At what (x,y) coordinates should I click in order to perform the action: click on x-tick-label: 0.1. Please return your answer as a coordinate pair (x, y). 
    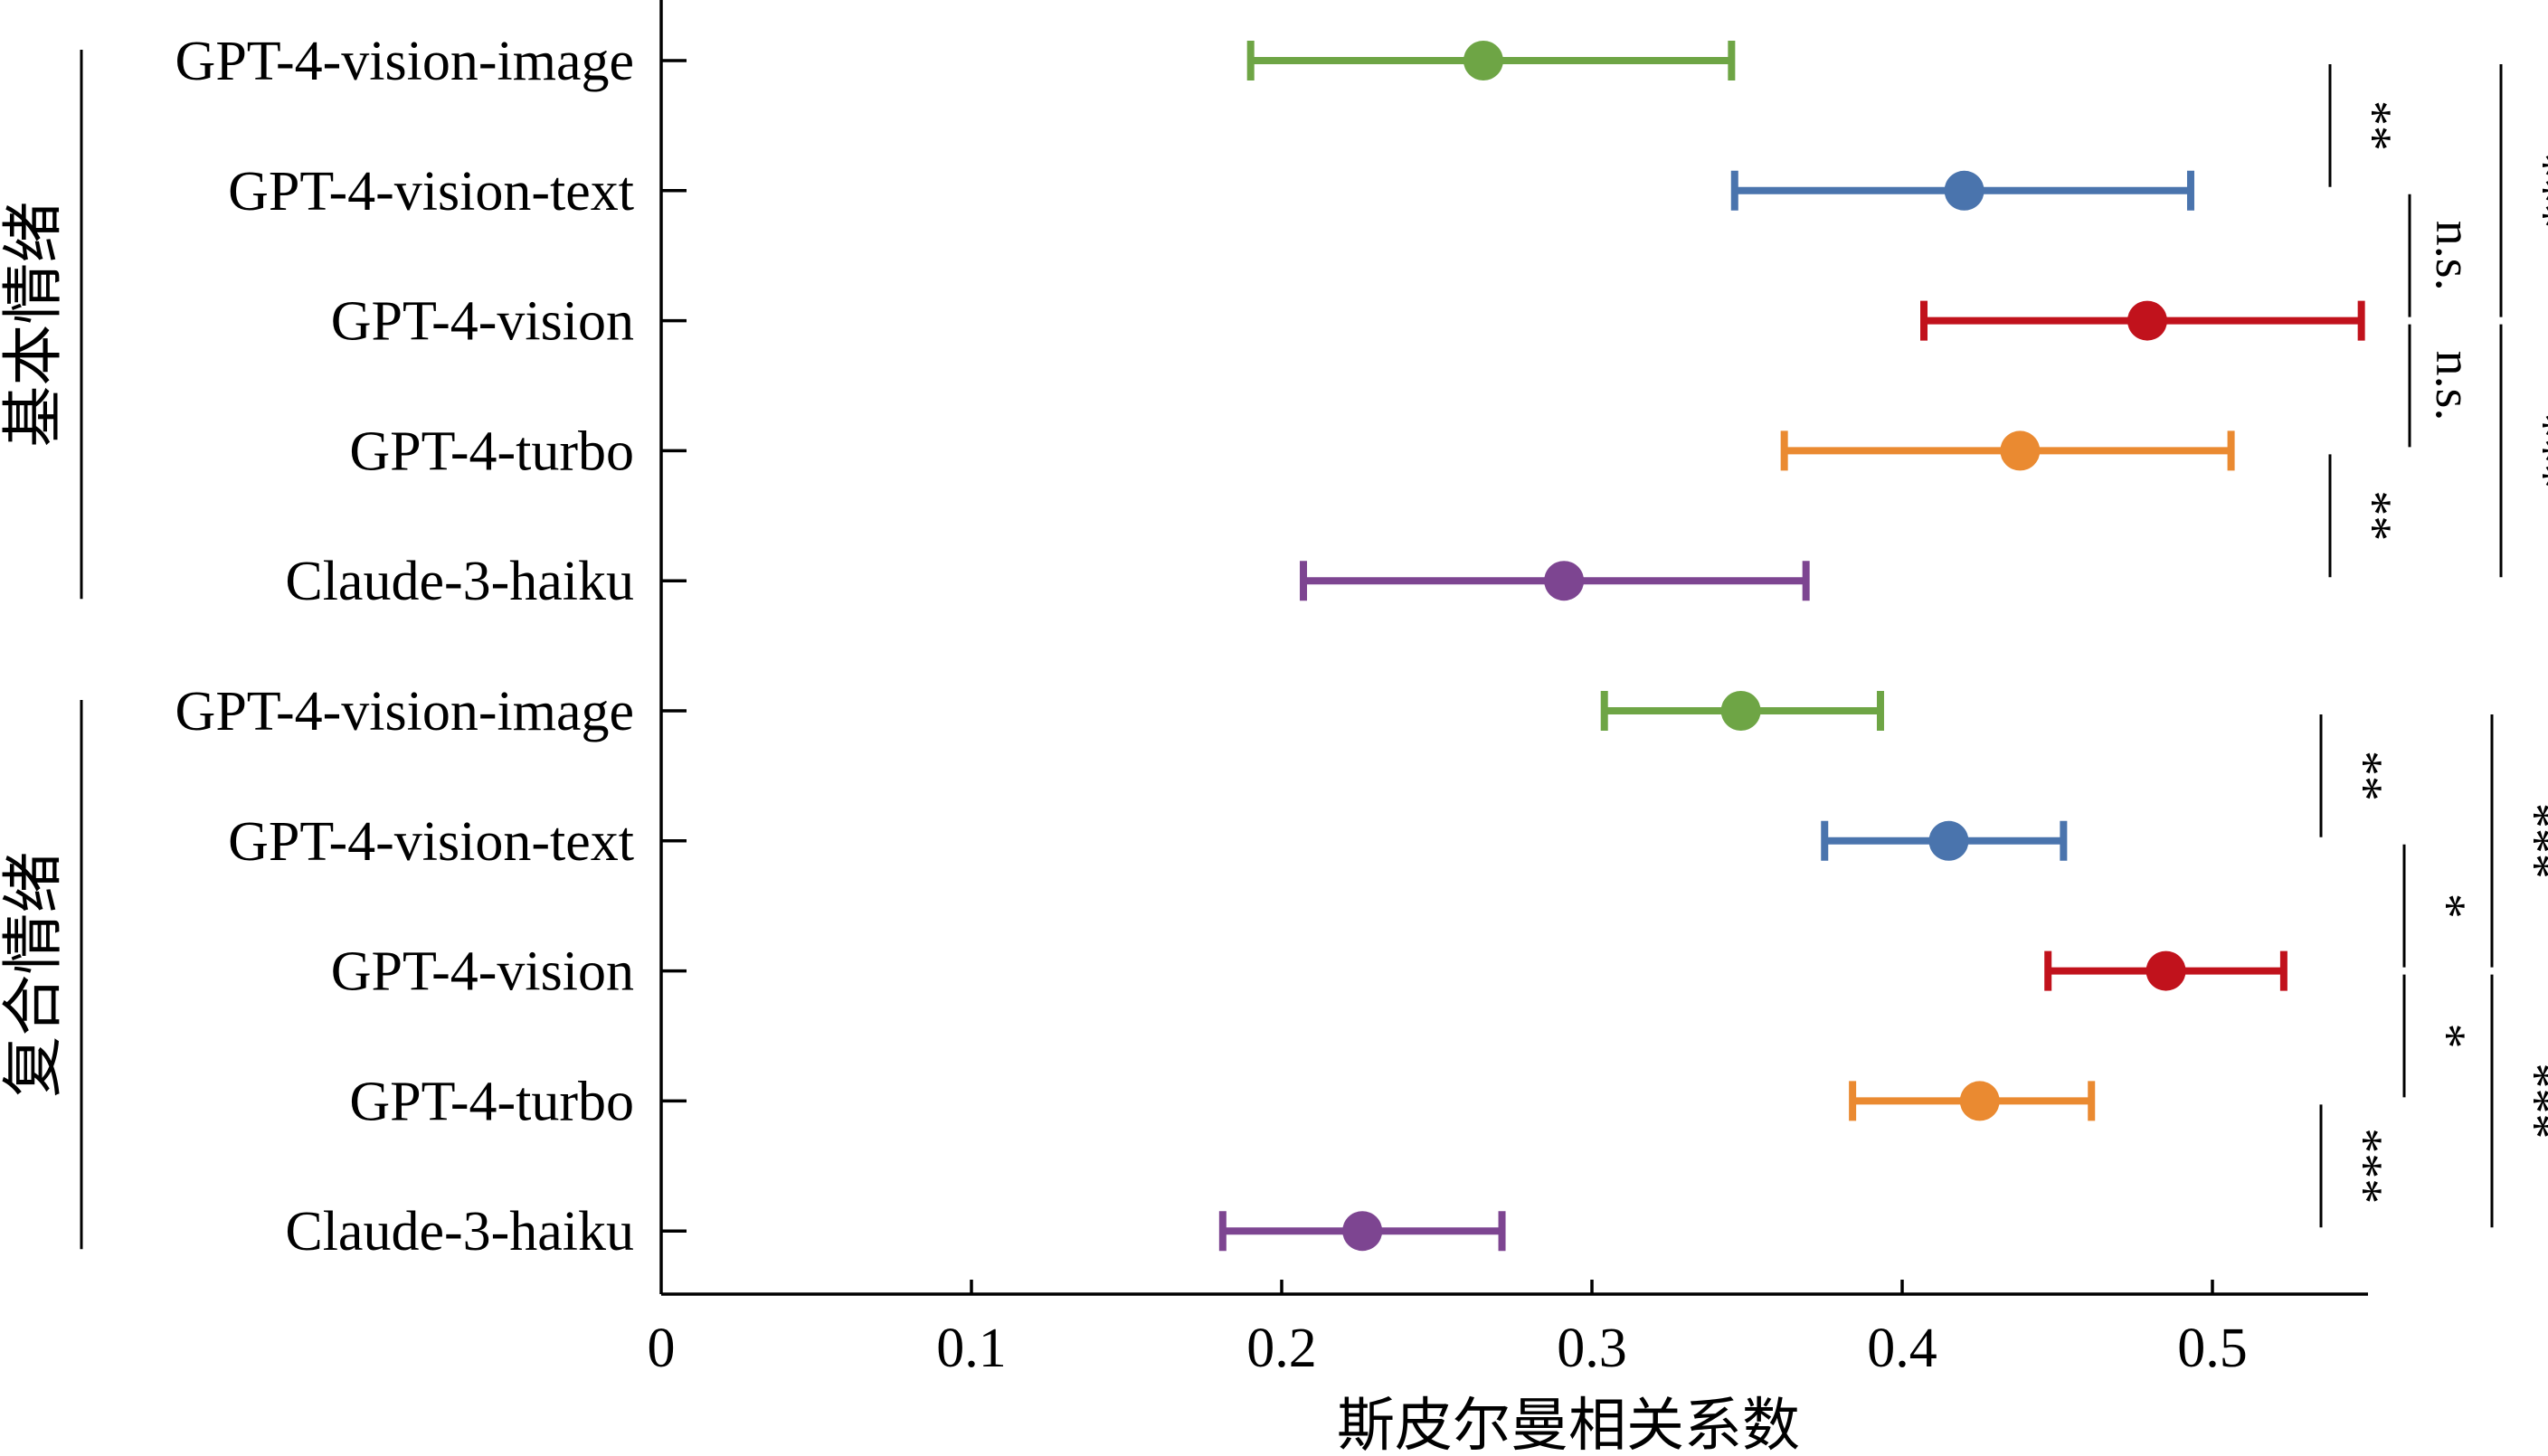
    Looking at the image, I should click on (971, 1349).